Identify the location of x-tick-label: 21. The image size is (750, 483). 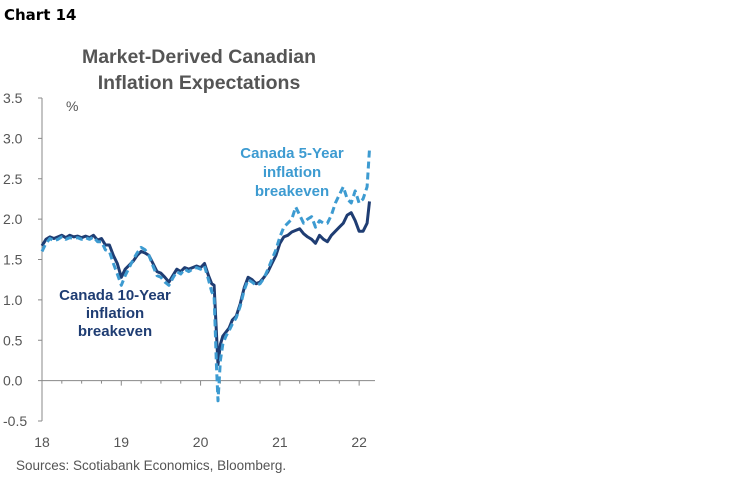
(280, 442).